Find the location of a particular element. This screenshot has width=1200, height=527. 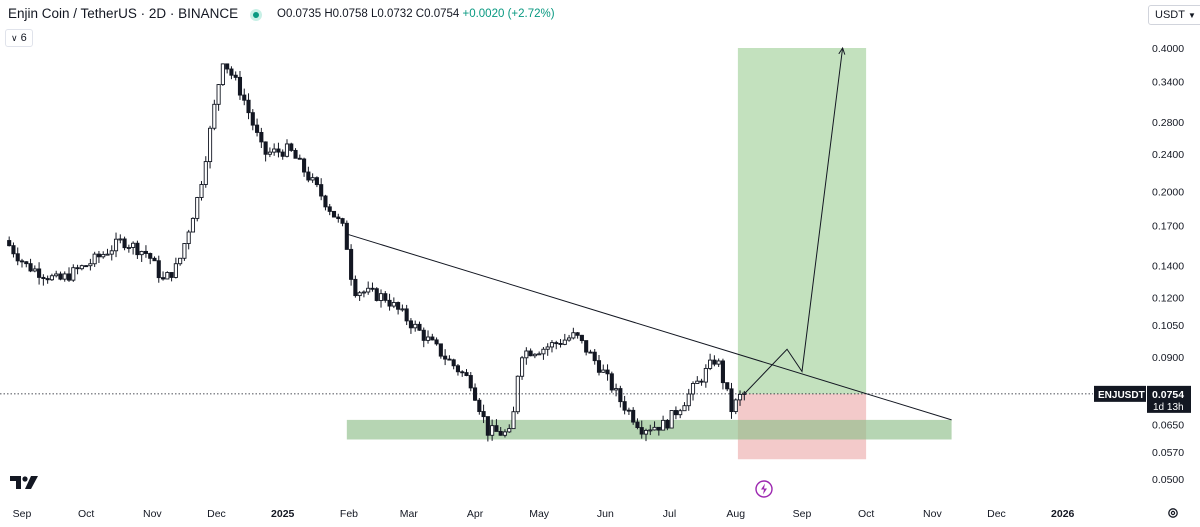

lightning-icon is located at coordinates (764, 489).